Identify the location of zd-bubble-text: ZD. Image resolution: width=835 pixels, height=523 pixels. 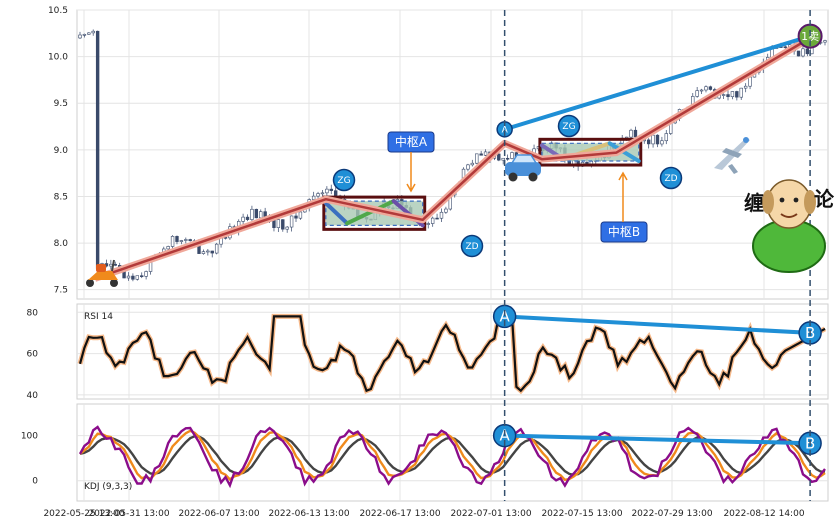
(471, 247).